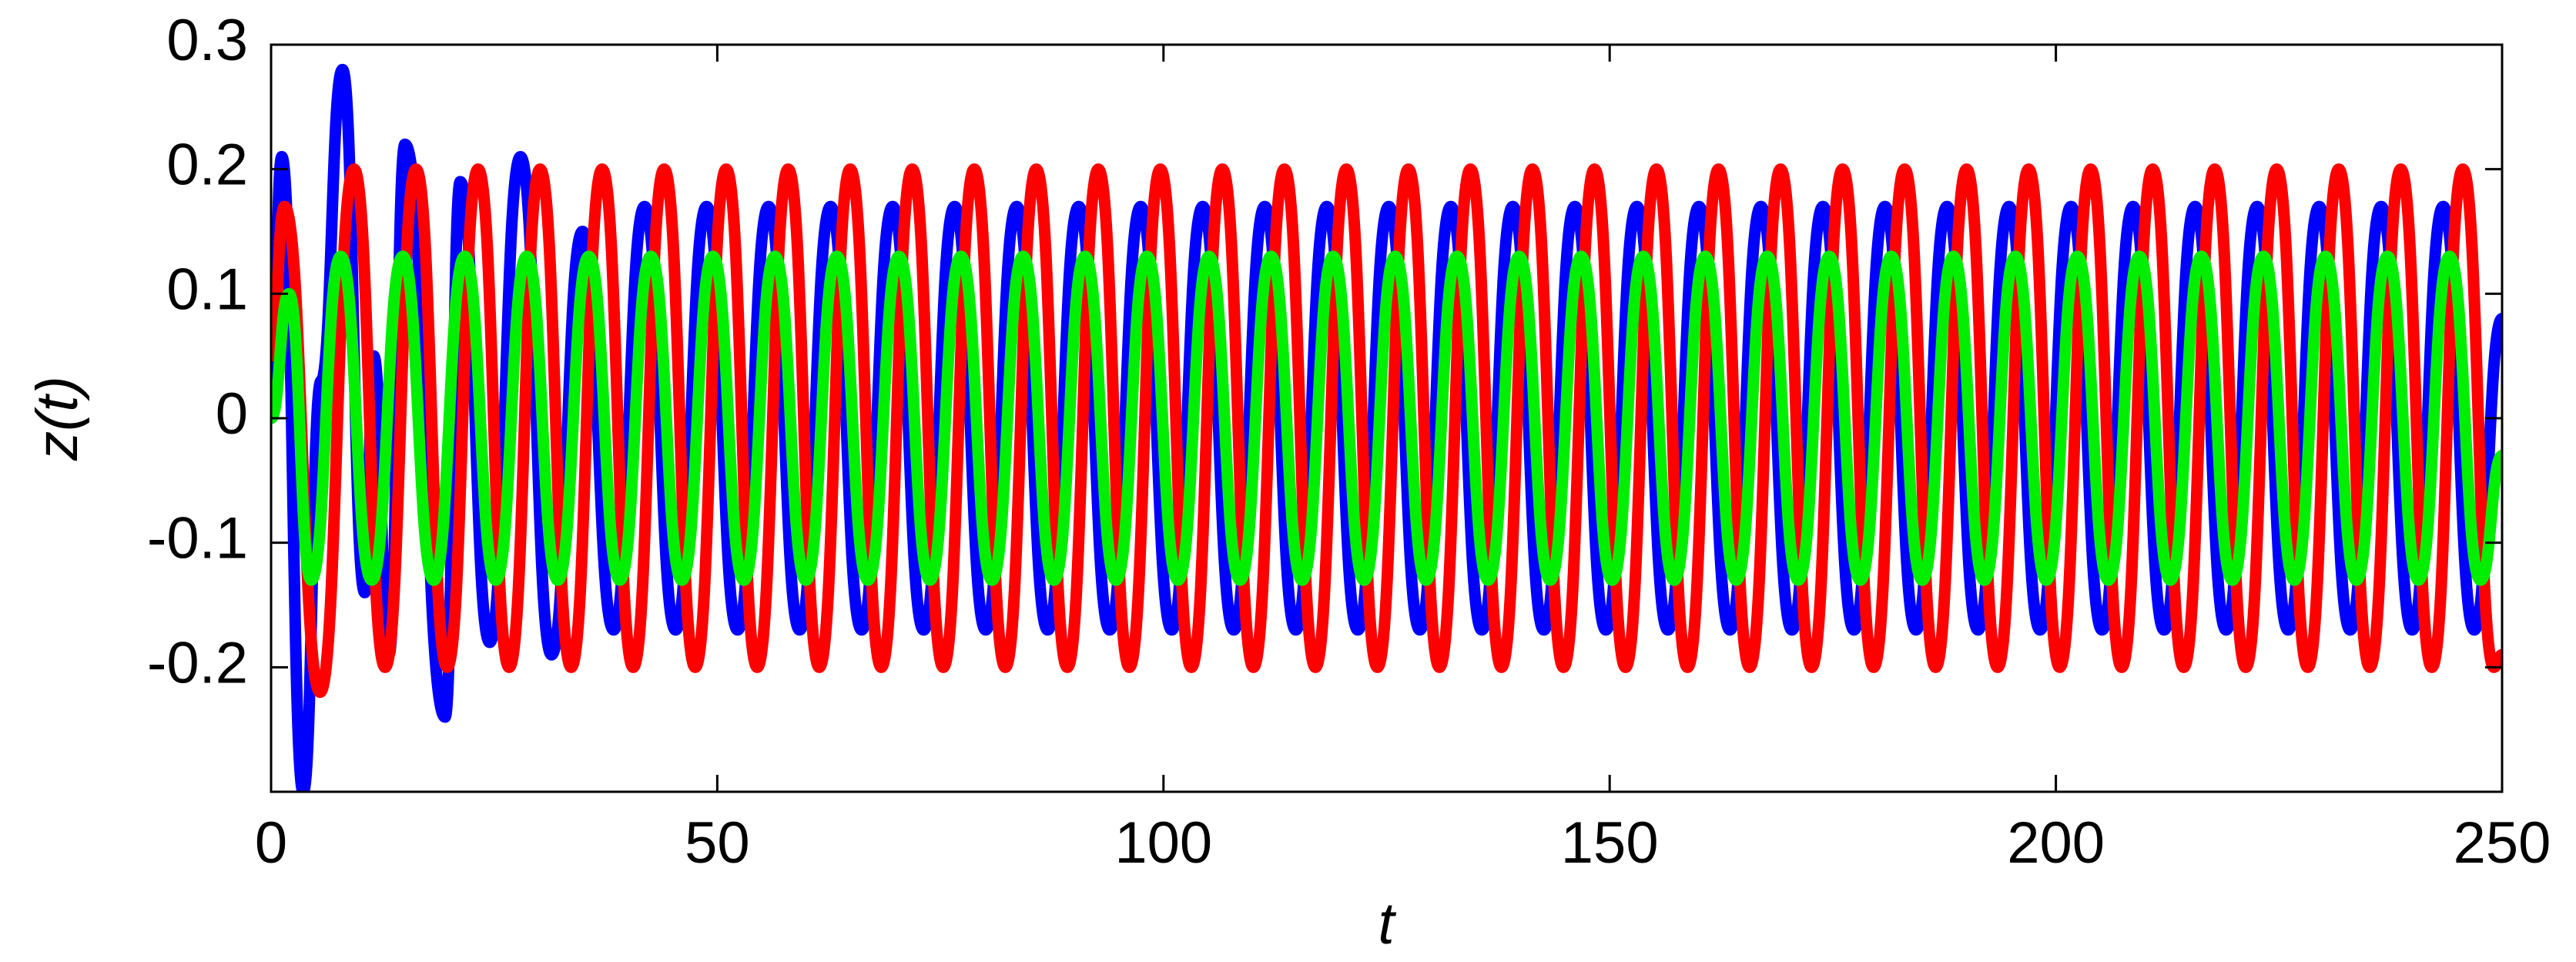 The height and width of the screenshot is (962, 2576). I want to click on y-tick-label: 0.1, so click(207, 289).